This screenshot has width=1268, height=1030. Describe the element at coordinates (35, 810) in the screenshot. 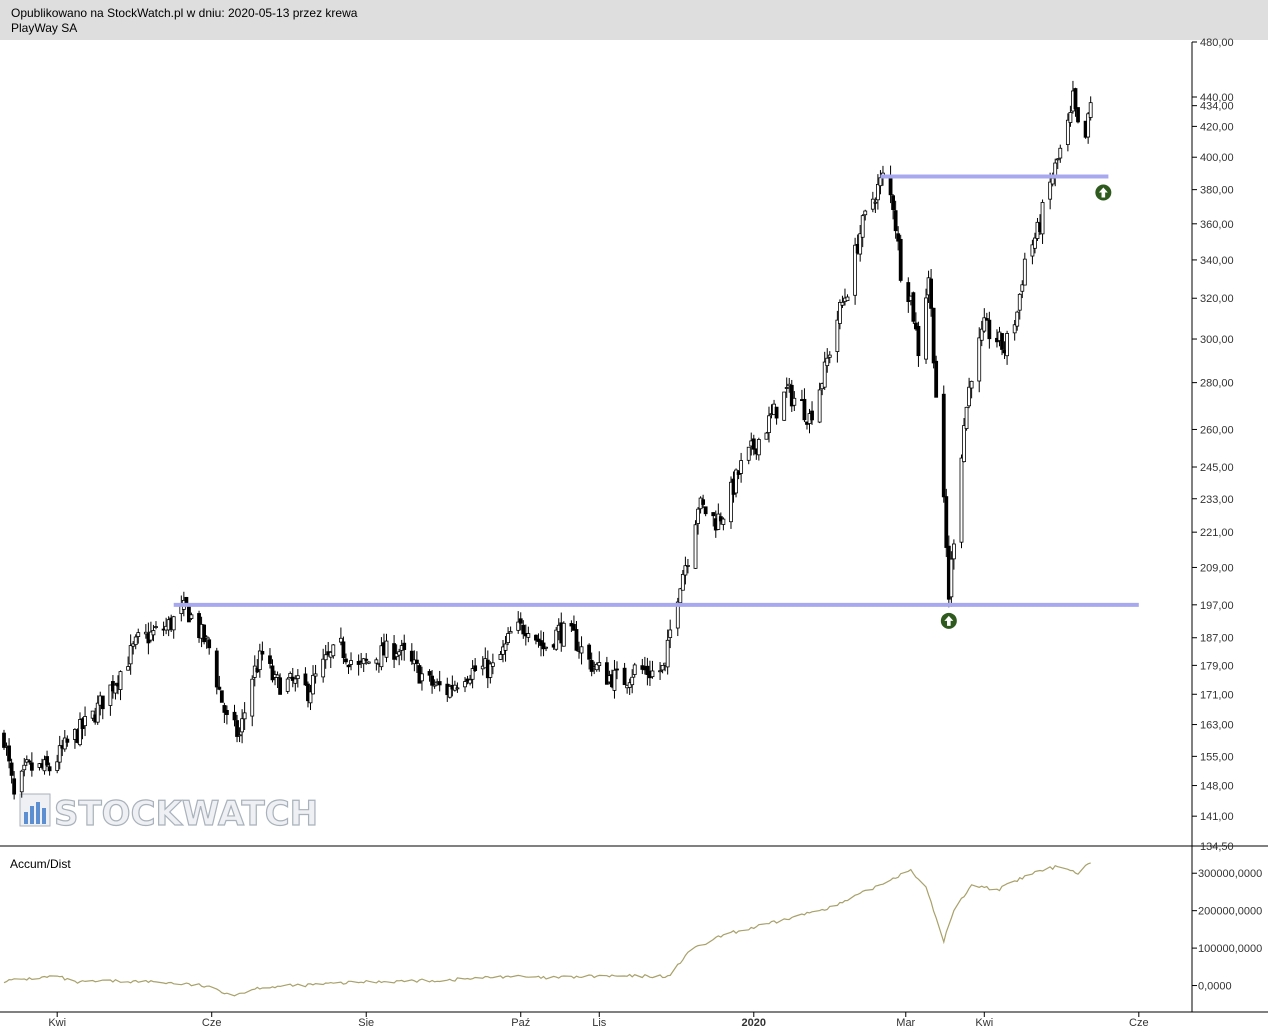

I see `stockwatch-logo-icon` at that location.